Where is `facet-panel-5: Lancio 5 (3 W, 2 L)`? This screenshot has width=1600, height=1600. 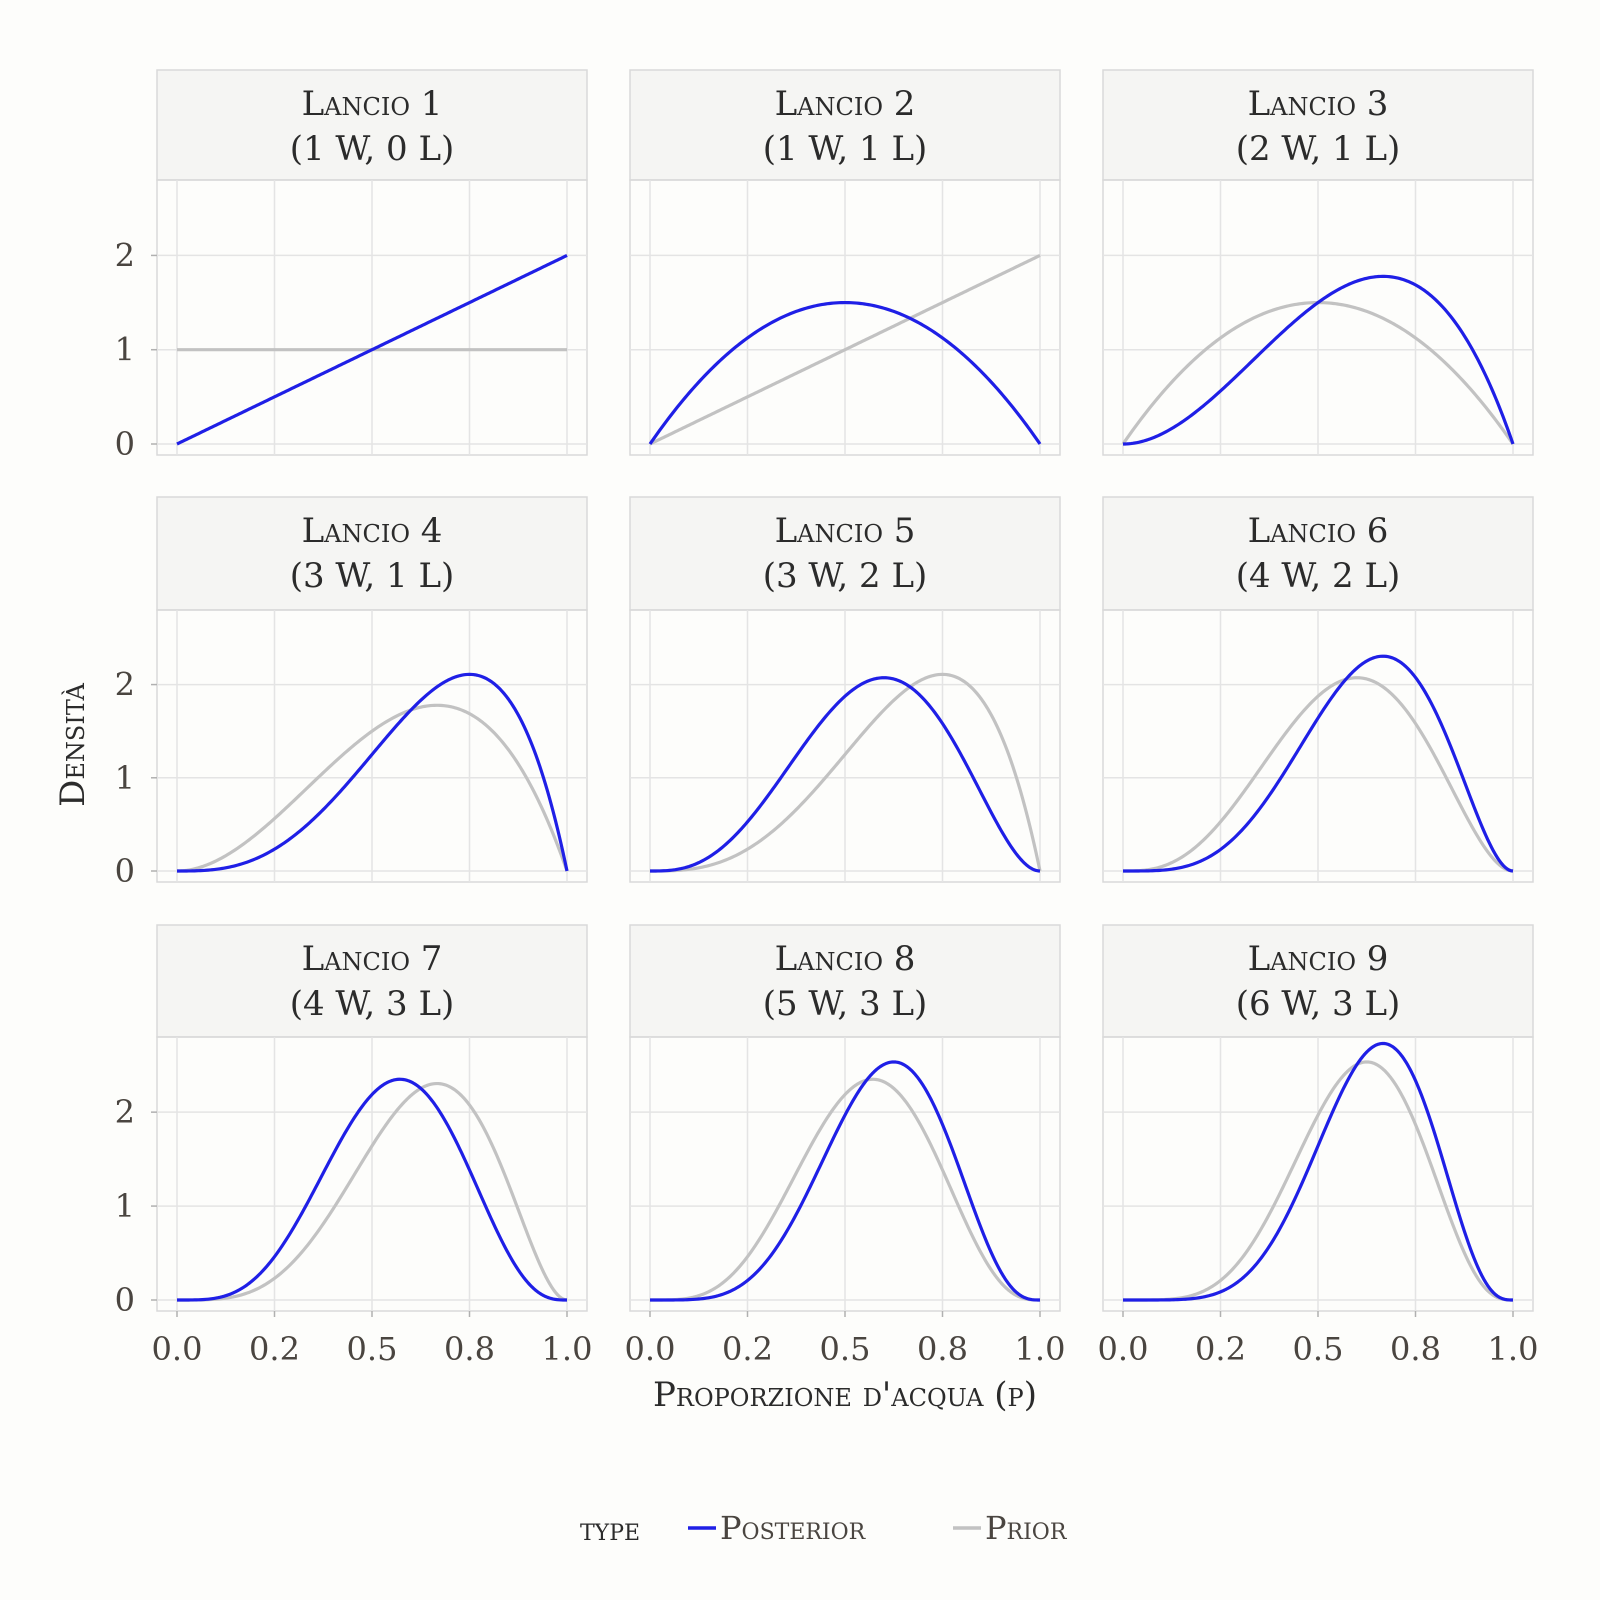
facet-panel-5: Lancio 5 (3 W, 2 L) is located at coordinates (845, 689).